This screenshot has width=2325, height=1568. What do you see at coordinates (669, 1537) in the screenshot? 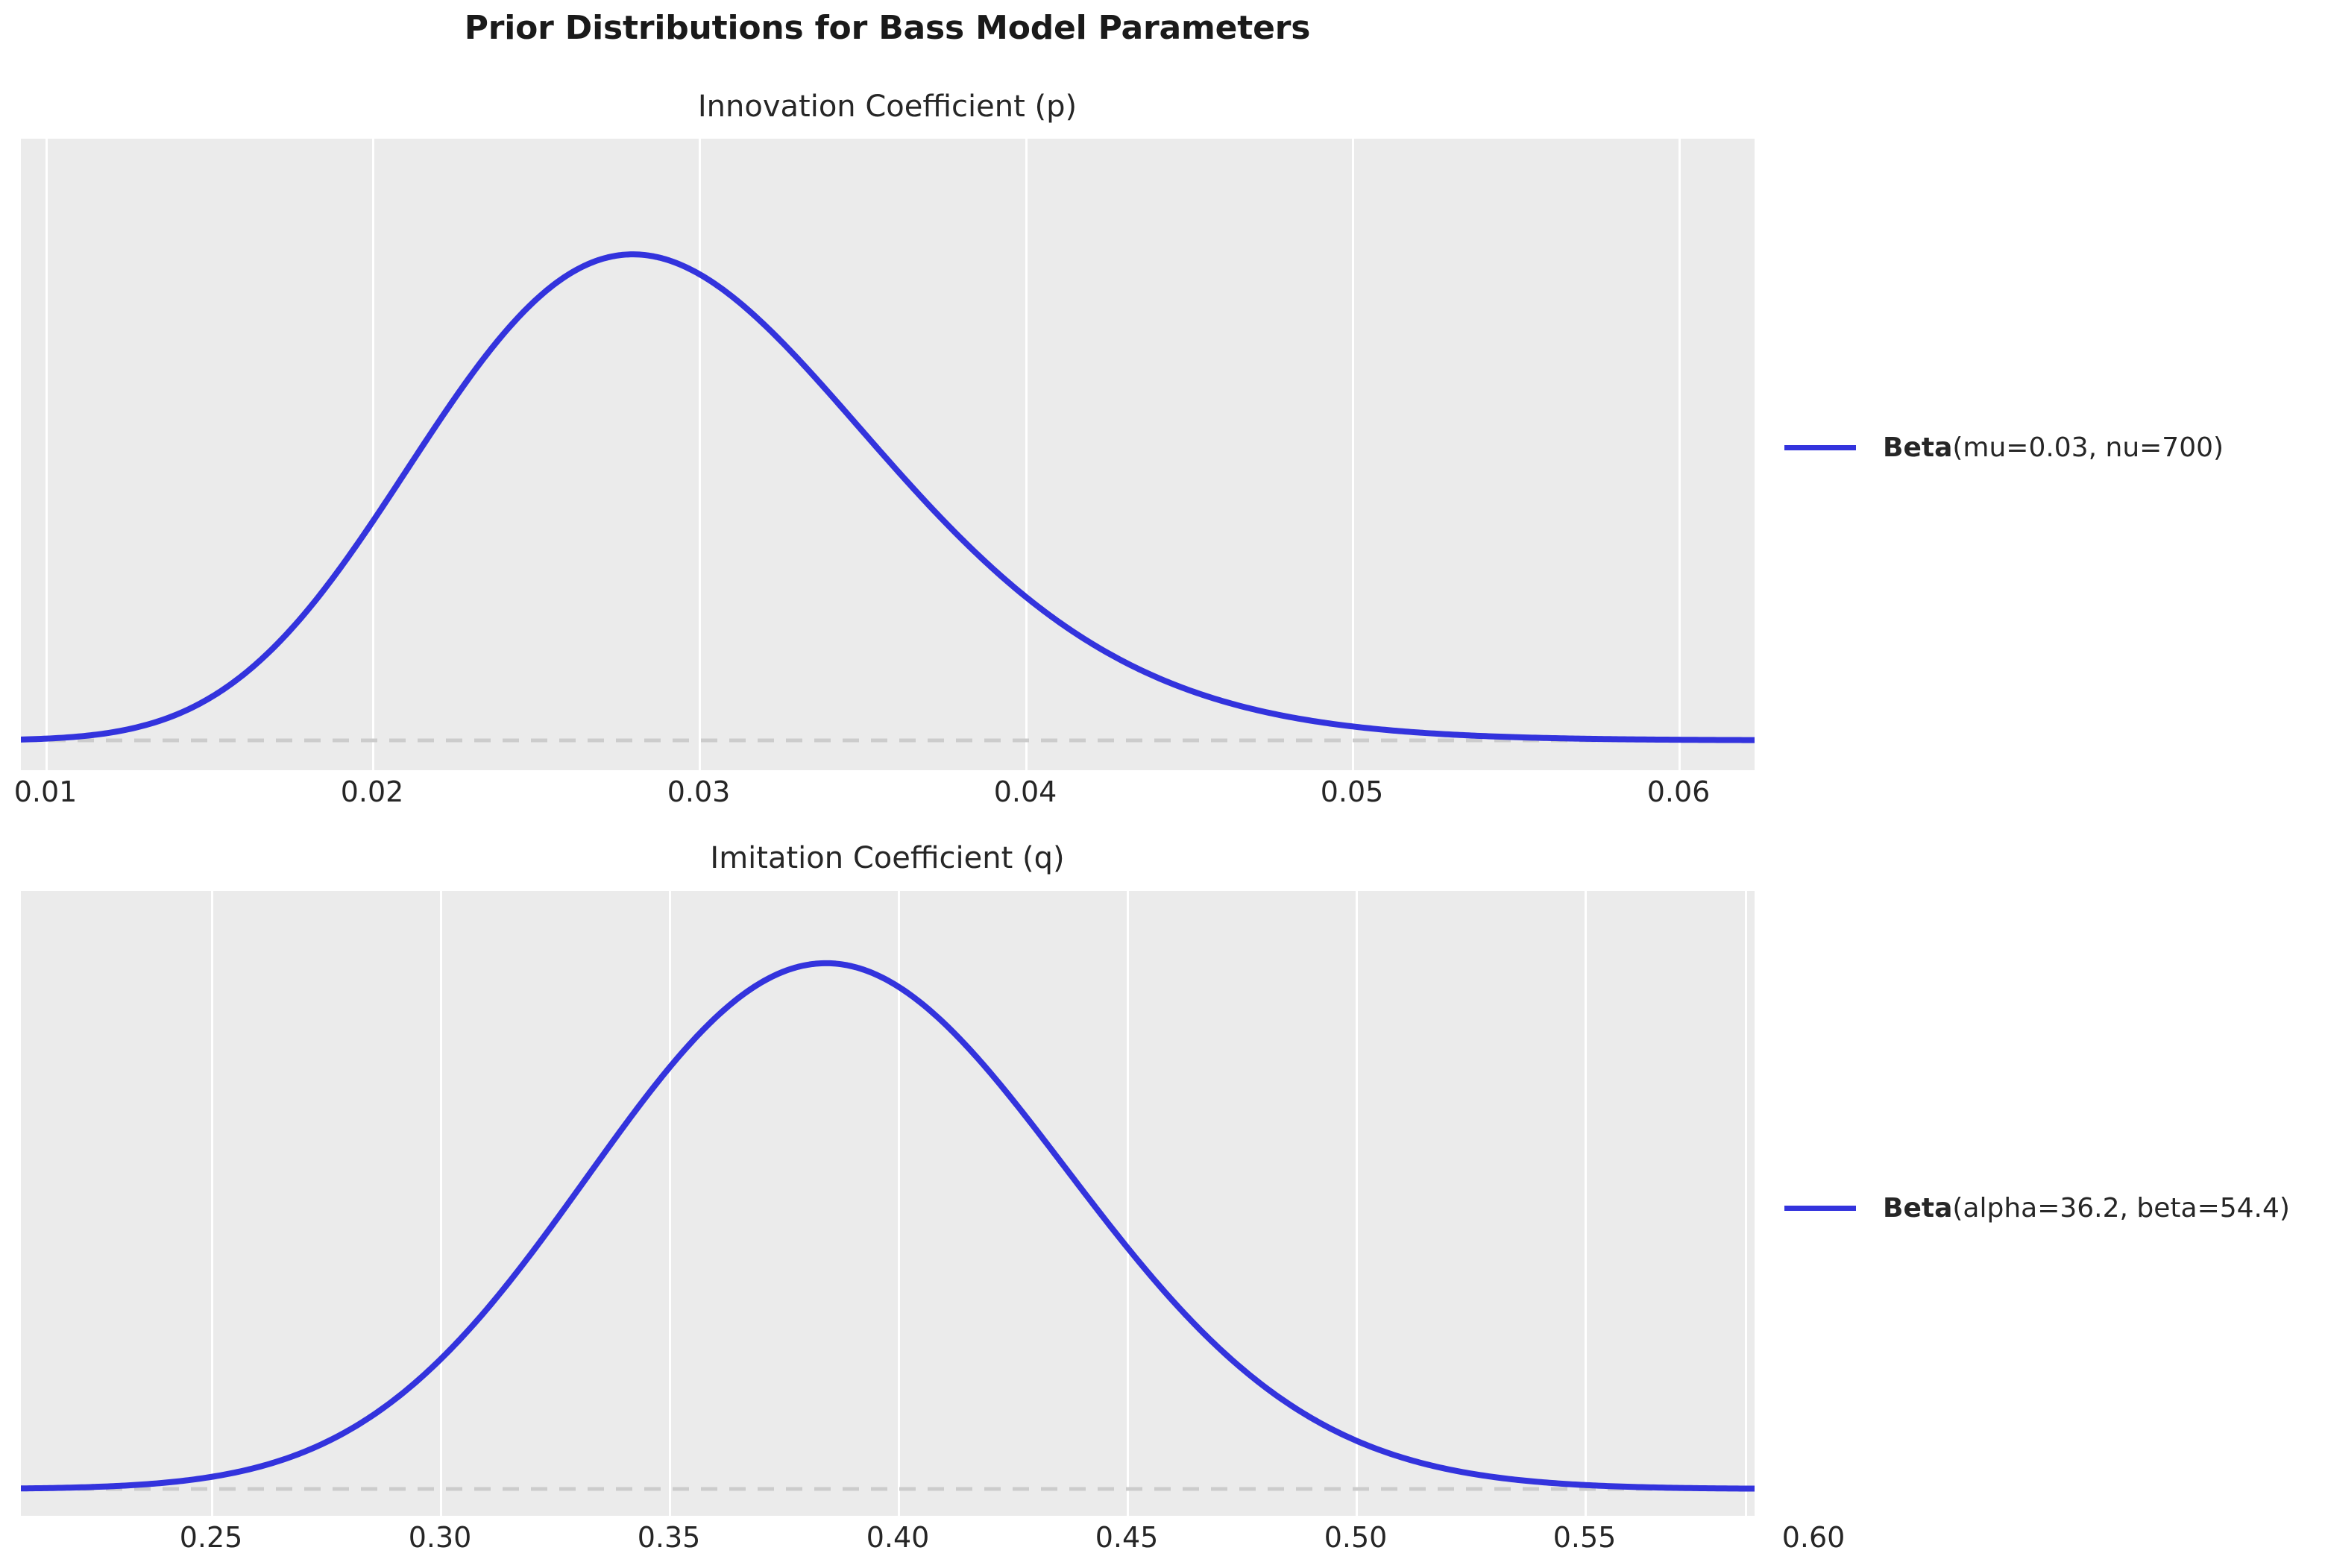
I see `xtick-q-3: 0.35` at bounding box center [669, 1537].